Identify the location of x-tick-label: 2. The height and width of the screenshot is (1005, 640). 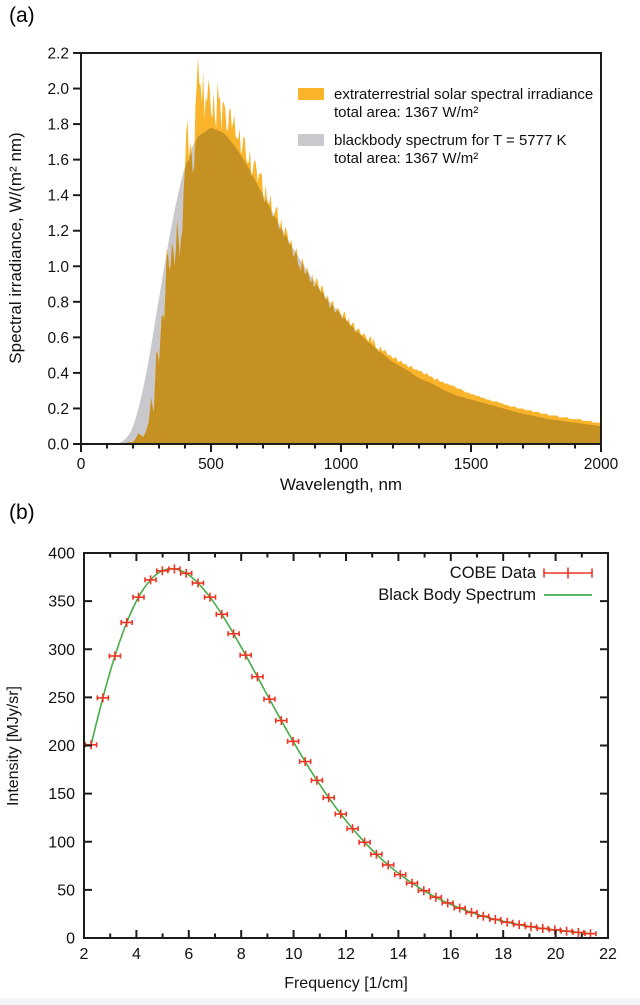
(84, 954).